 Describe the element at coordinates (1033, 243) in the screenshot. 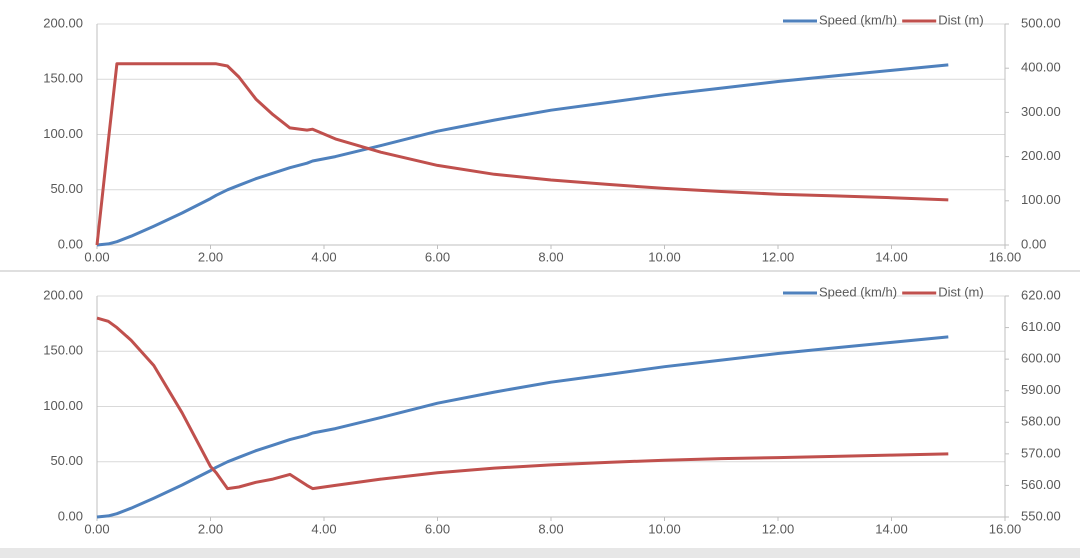

I see `y2-tick-label: 0.00` at that location.